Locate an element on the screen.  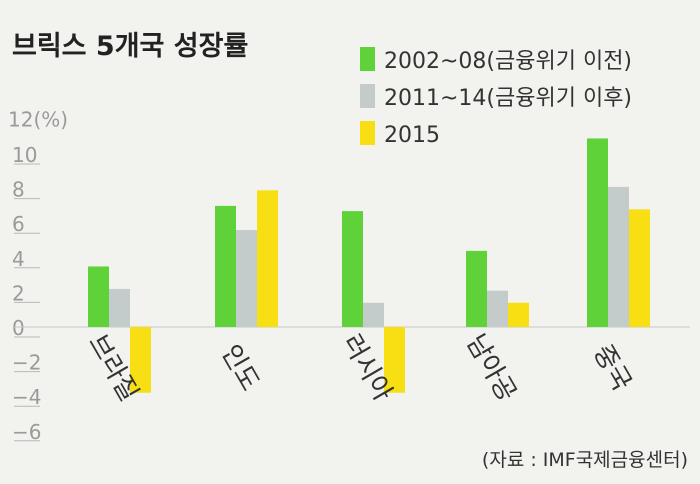
legend-label: 2015 is located at coordinates (412, 135).